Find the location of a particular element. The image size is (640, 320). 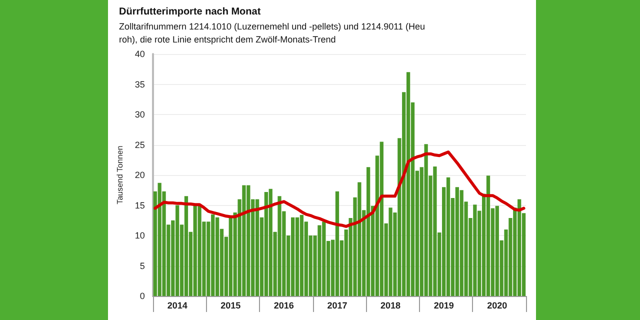

x-tick-label: 2015 is located at coordinates (230, 305).